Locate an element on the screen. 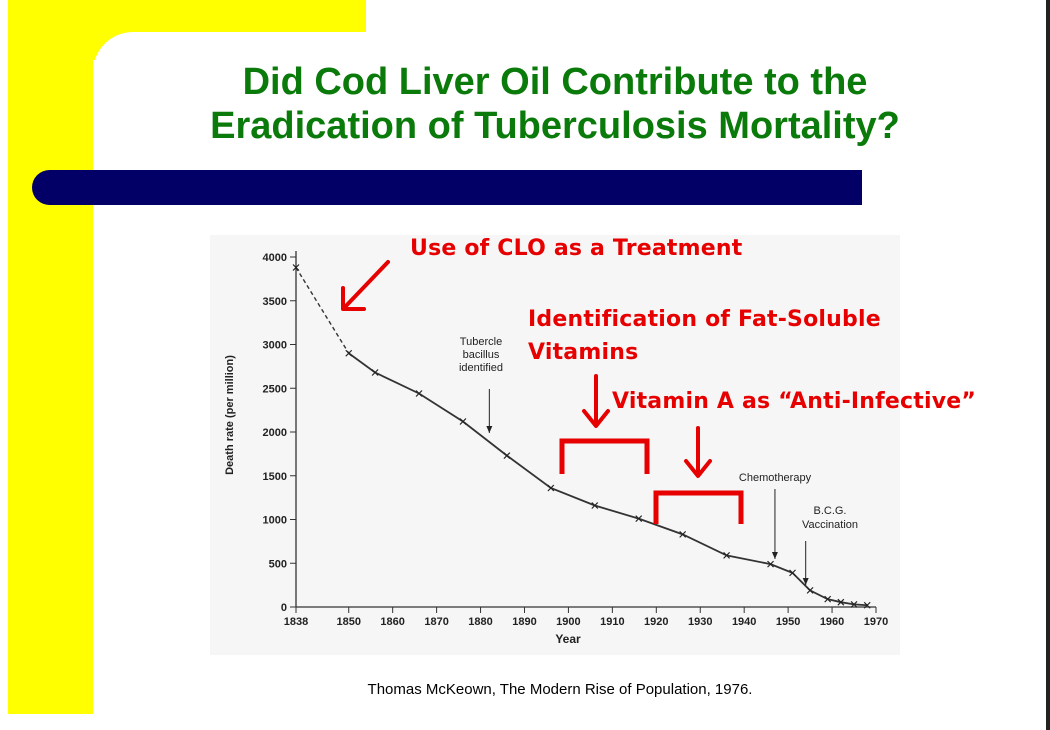  y-tick-label: 1500 is located at coordinates (275, 477).